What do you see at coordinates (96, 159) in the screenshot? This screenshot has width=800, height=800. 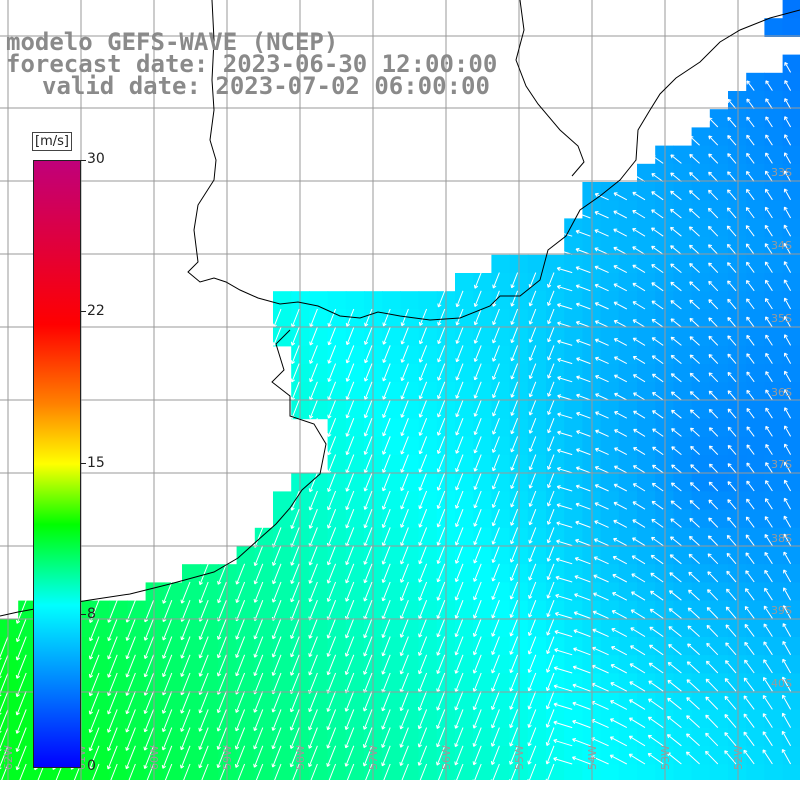 I see `colorbar-tick-30: 30` at bounding box center [96, 159].